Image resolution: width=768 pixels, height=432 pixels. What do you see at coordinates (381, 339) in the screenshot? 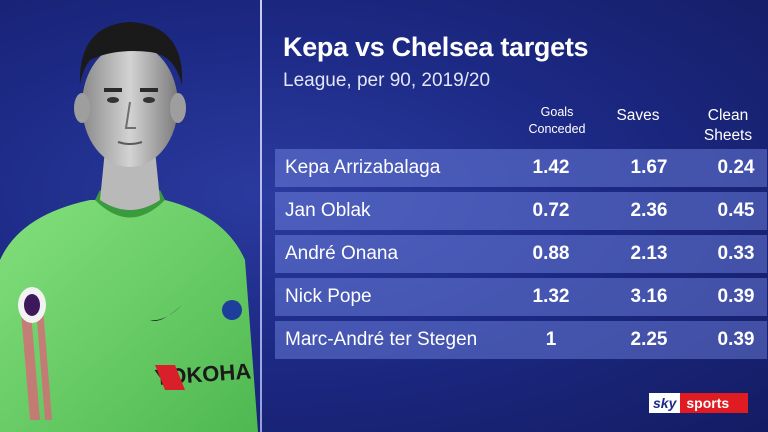
I see `player-name: Marc-André ter Stegen` at bounding box center [381, 339].